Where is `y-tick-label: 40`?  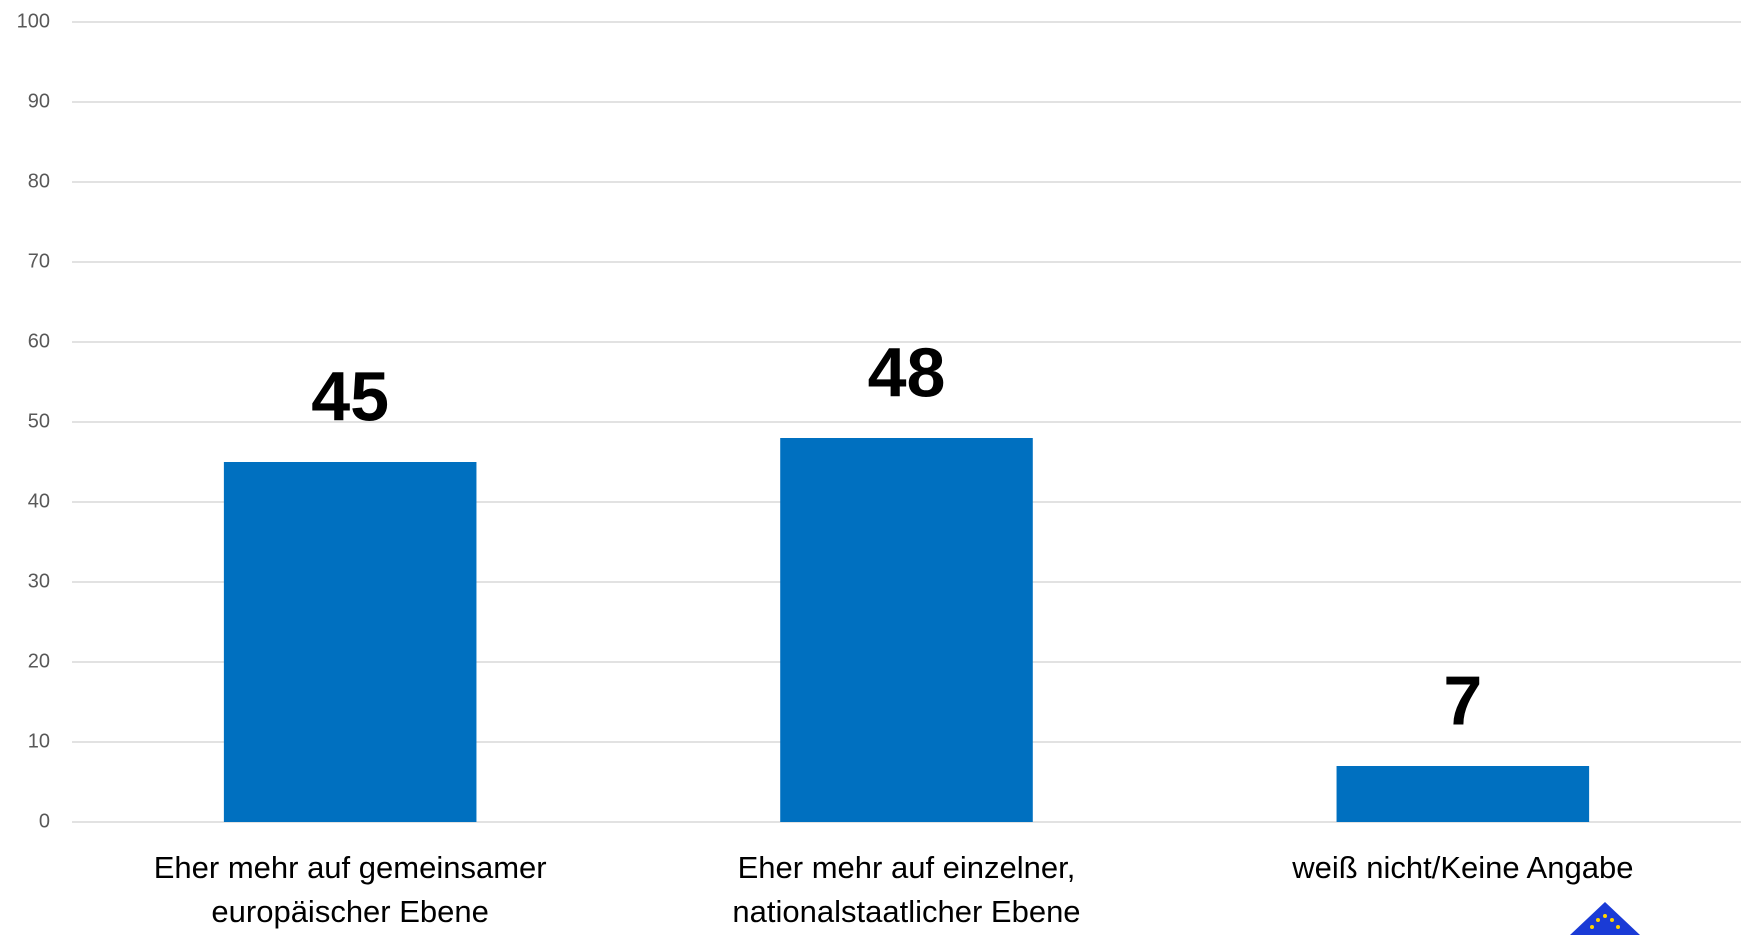
y-tick-label: 40 is located at coordinates (39, 501).